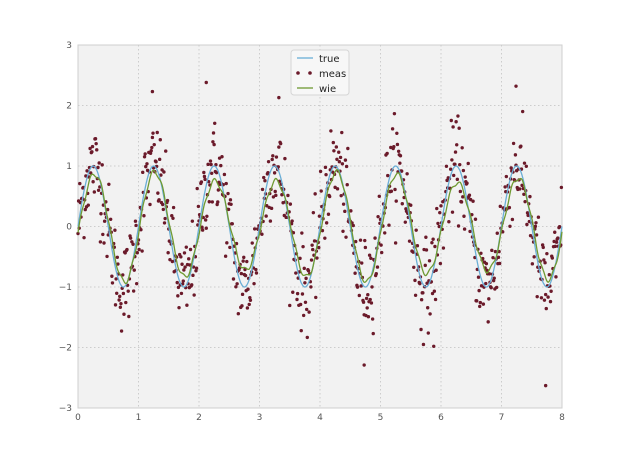  Describe the element at coordinates (78, 418) in the screenshot. I see `x-tick-label: 0` at that location.